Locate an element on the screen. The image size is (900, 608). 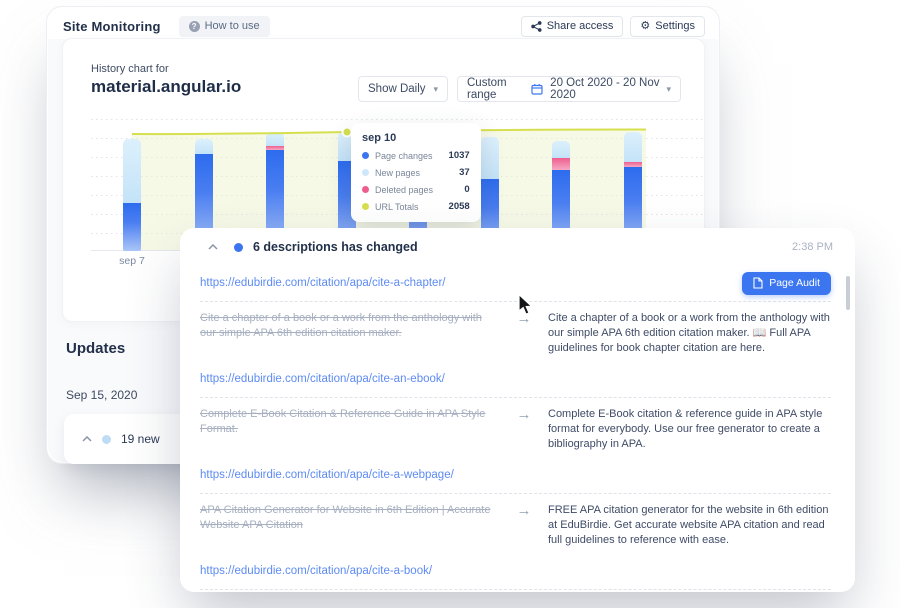
tooltip-row-value: 1037 is located at coordinates (459, 155).